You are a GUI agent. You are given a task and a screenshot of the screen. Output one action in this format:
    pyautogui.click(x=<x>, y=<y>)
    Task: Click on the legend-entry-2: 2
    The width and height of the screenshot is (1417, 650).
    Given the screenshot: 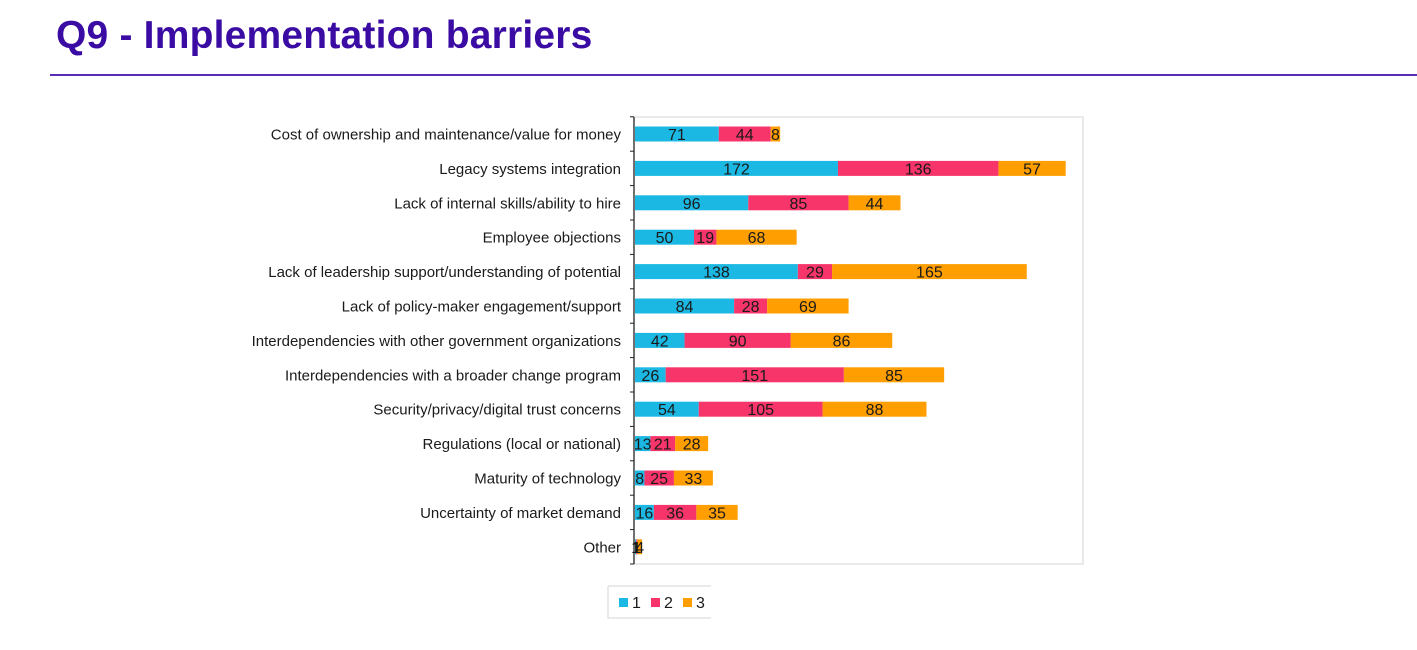 What is the action you would take?
    pyautogui.click(x=668, y=603)
    